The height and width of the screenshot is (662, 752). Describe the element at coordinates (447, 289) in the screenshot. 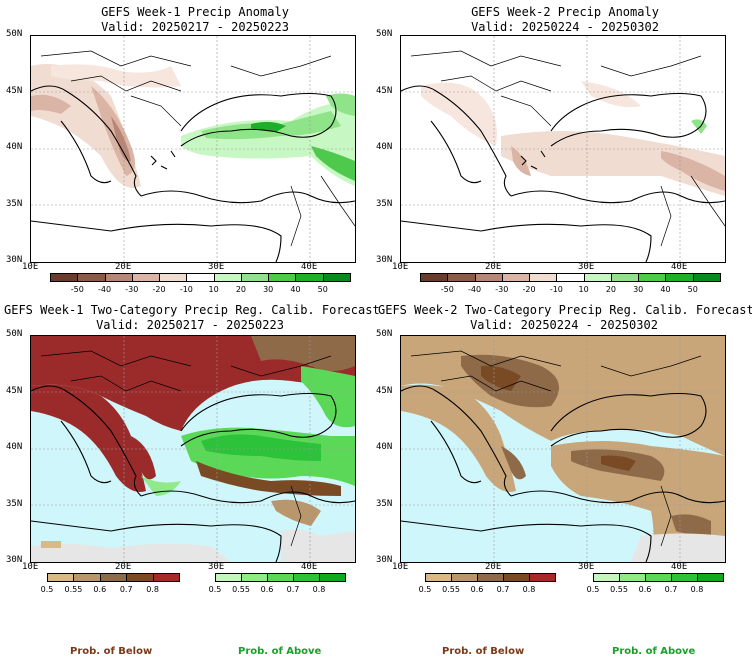

I see `colorbar-tick-label: -50` at that location.